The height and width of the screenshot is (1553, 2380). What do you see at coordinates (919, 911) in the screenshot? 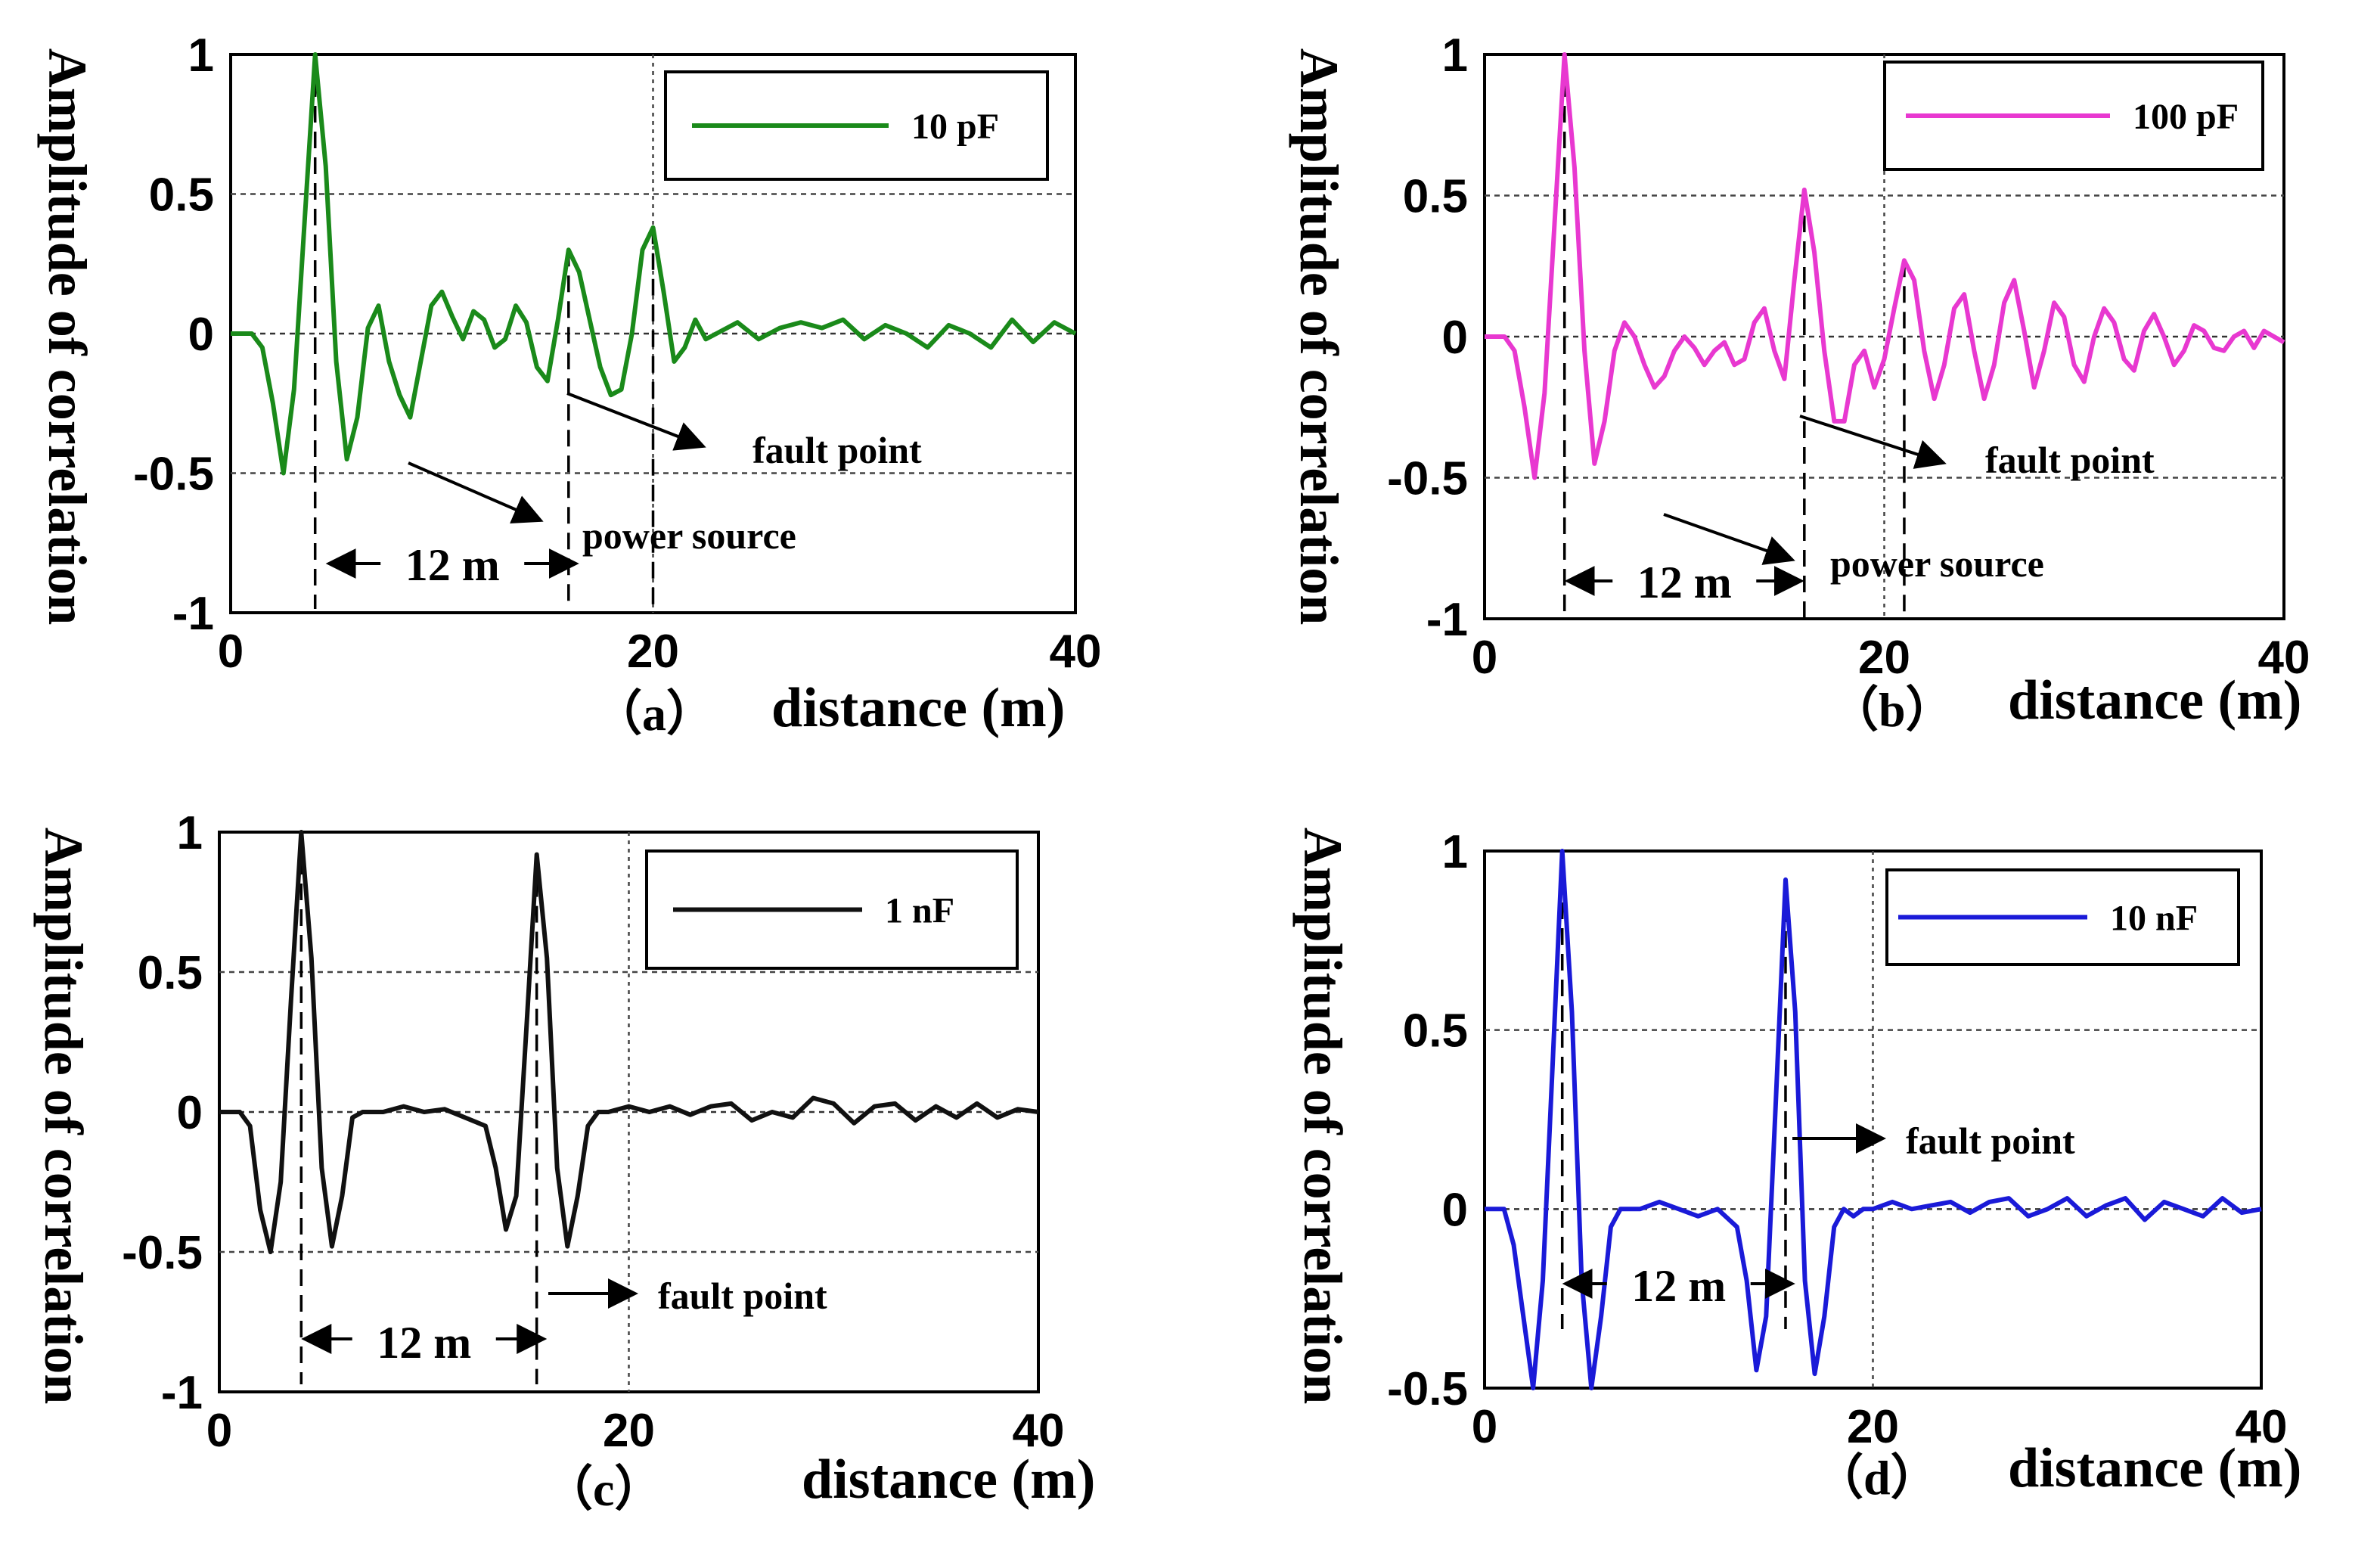
I see `legend-label: 1 nF` at bounding box center [919, 911].